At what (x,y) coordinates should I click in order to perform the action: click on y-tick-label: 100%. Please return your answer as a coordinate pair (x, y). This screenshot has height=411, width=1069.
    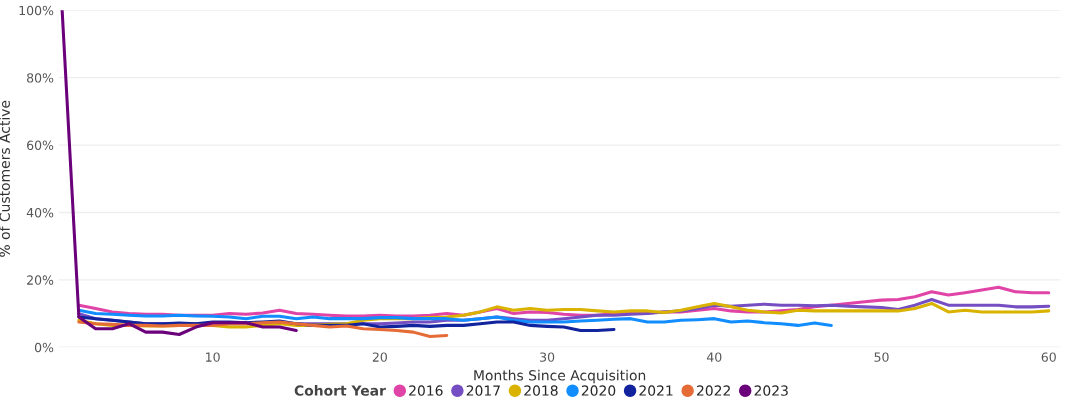
    Looking at the image, I should click on (36, 10).